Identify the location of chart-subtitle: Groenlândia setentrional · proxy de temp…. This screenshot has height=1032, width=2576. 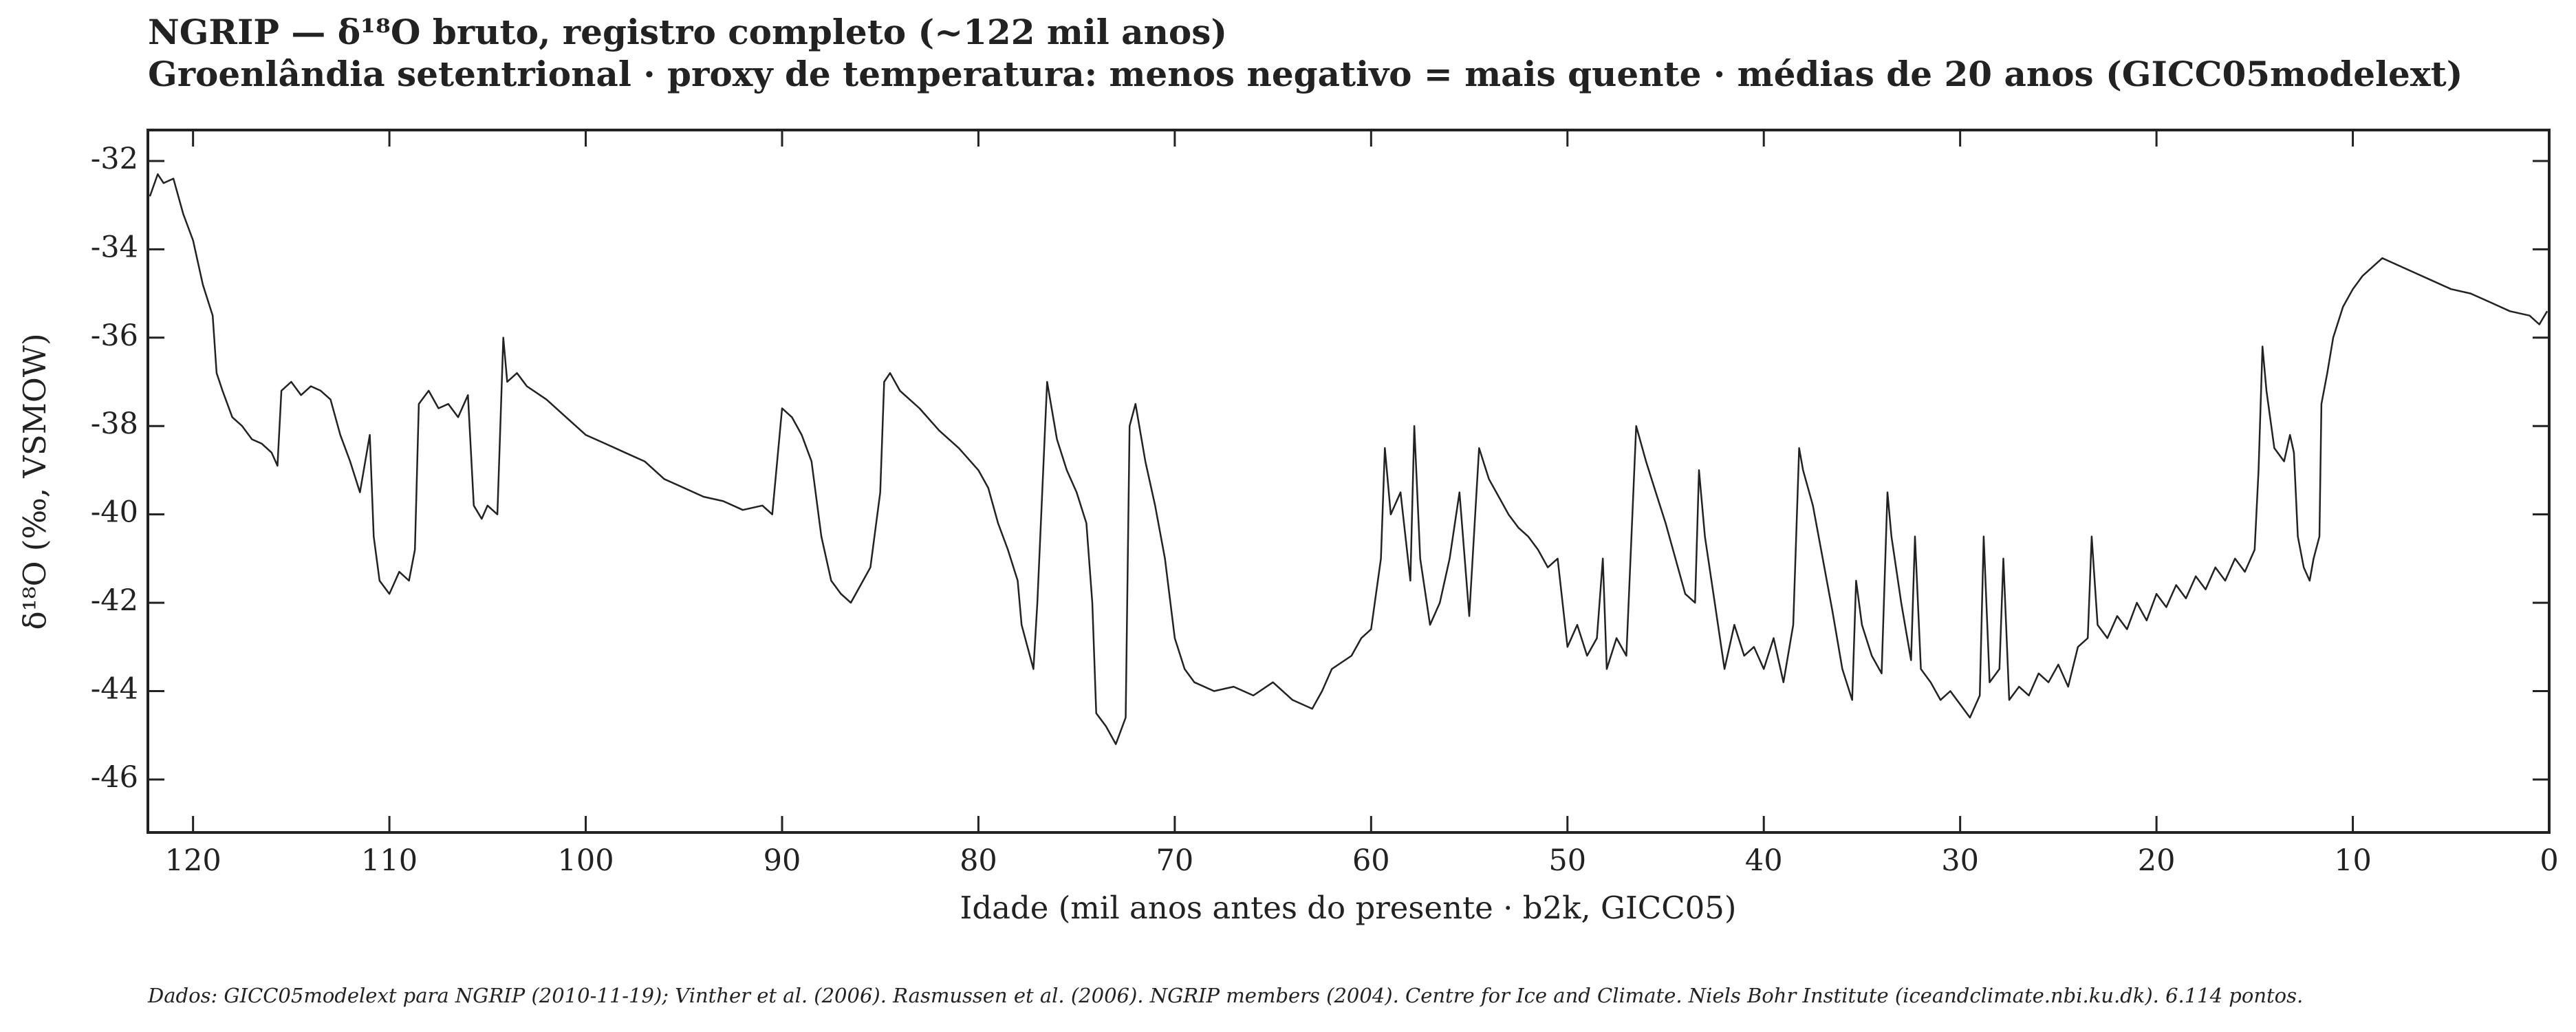
(1305, 74).